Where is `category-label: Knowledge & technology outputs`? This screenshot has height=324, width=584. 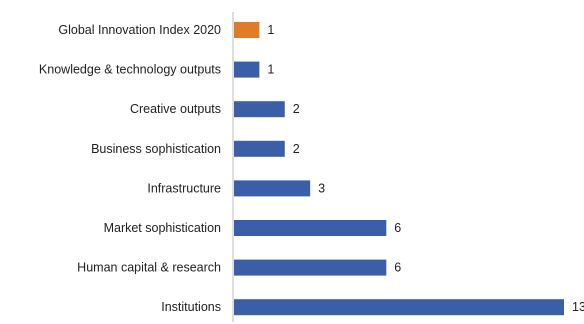
category-label: Knowledge & technology outputs is located at coordinates (130, 70).